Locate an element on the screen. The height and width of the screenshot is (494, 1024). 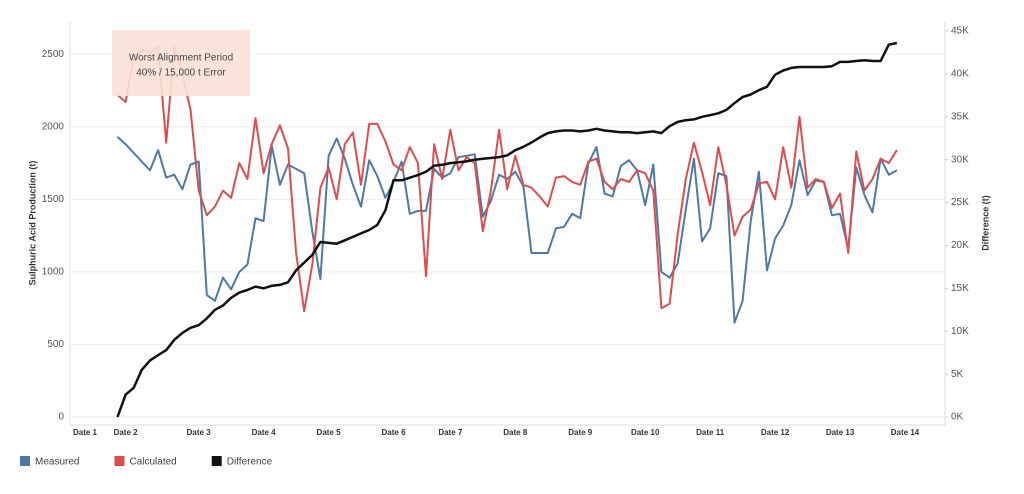
annotation-box is located at coordinates (181, 63).